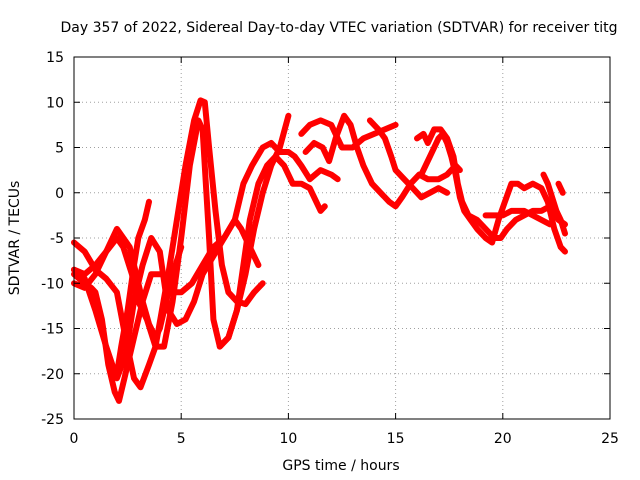 This screenshot has width=640, height=480. Describe the element at coordinates (396, 439) in the screenshot. I see `x-tick-label: 15` at that location.